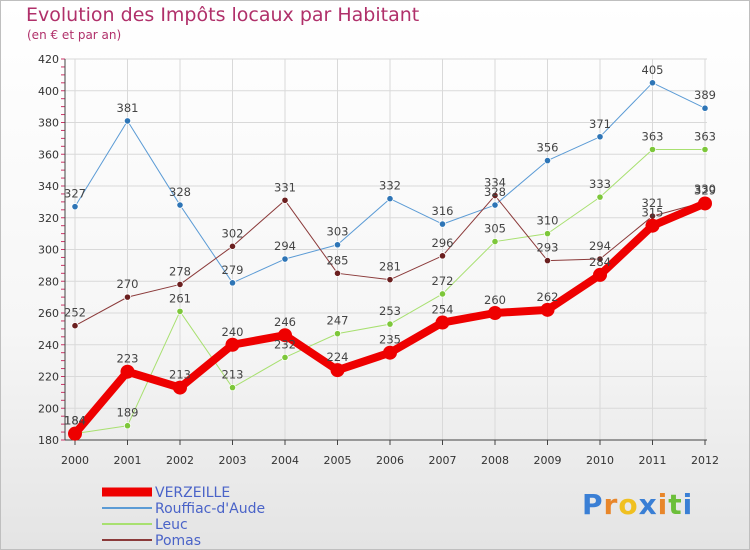 The image size is (750, 550). Describe the element at coordinates (48, 281) in the screenshot. I see `y-tick-label: 280` at that location.